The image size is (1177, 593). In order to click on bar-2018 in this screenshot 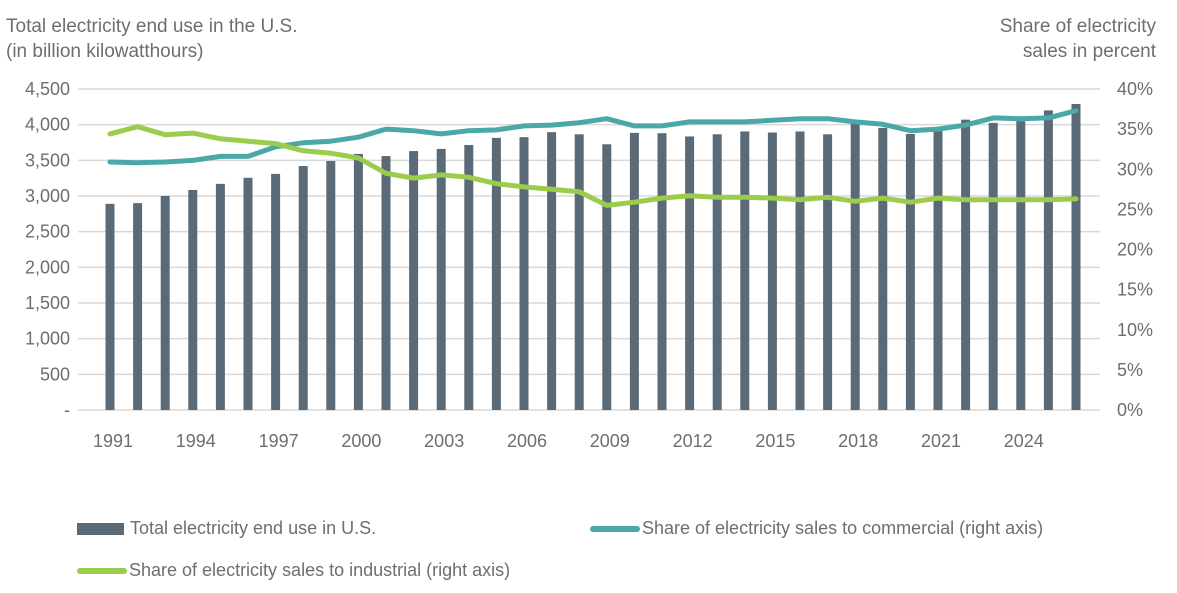, I will do `click(855, 266)`.